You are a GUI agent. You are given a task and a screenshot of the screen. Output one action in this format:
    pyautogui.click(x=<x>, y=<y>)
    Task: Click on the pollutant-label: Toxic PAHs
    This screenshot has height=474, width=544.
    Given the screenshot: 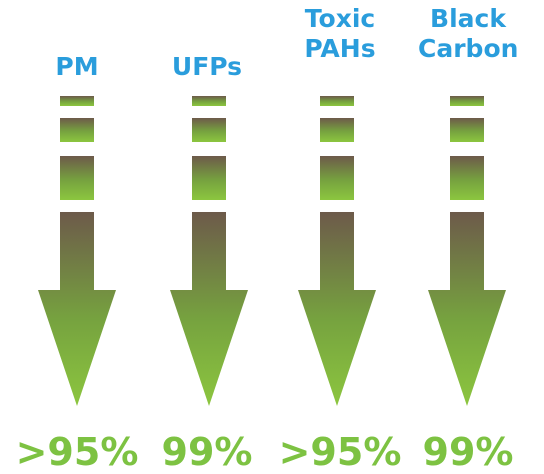 What is the action you would take?
    pyautogui.click(x=340, y=34)
    